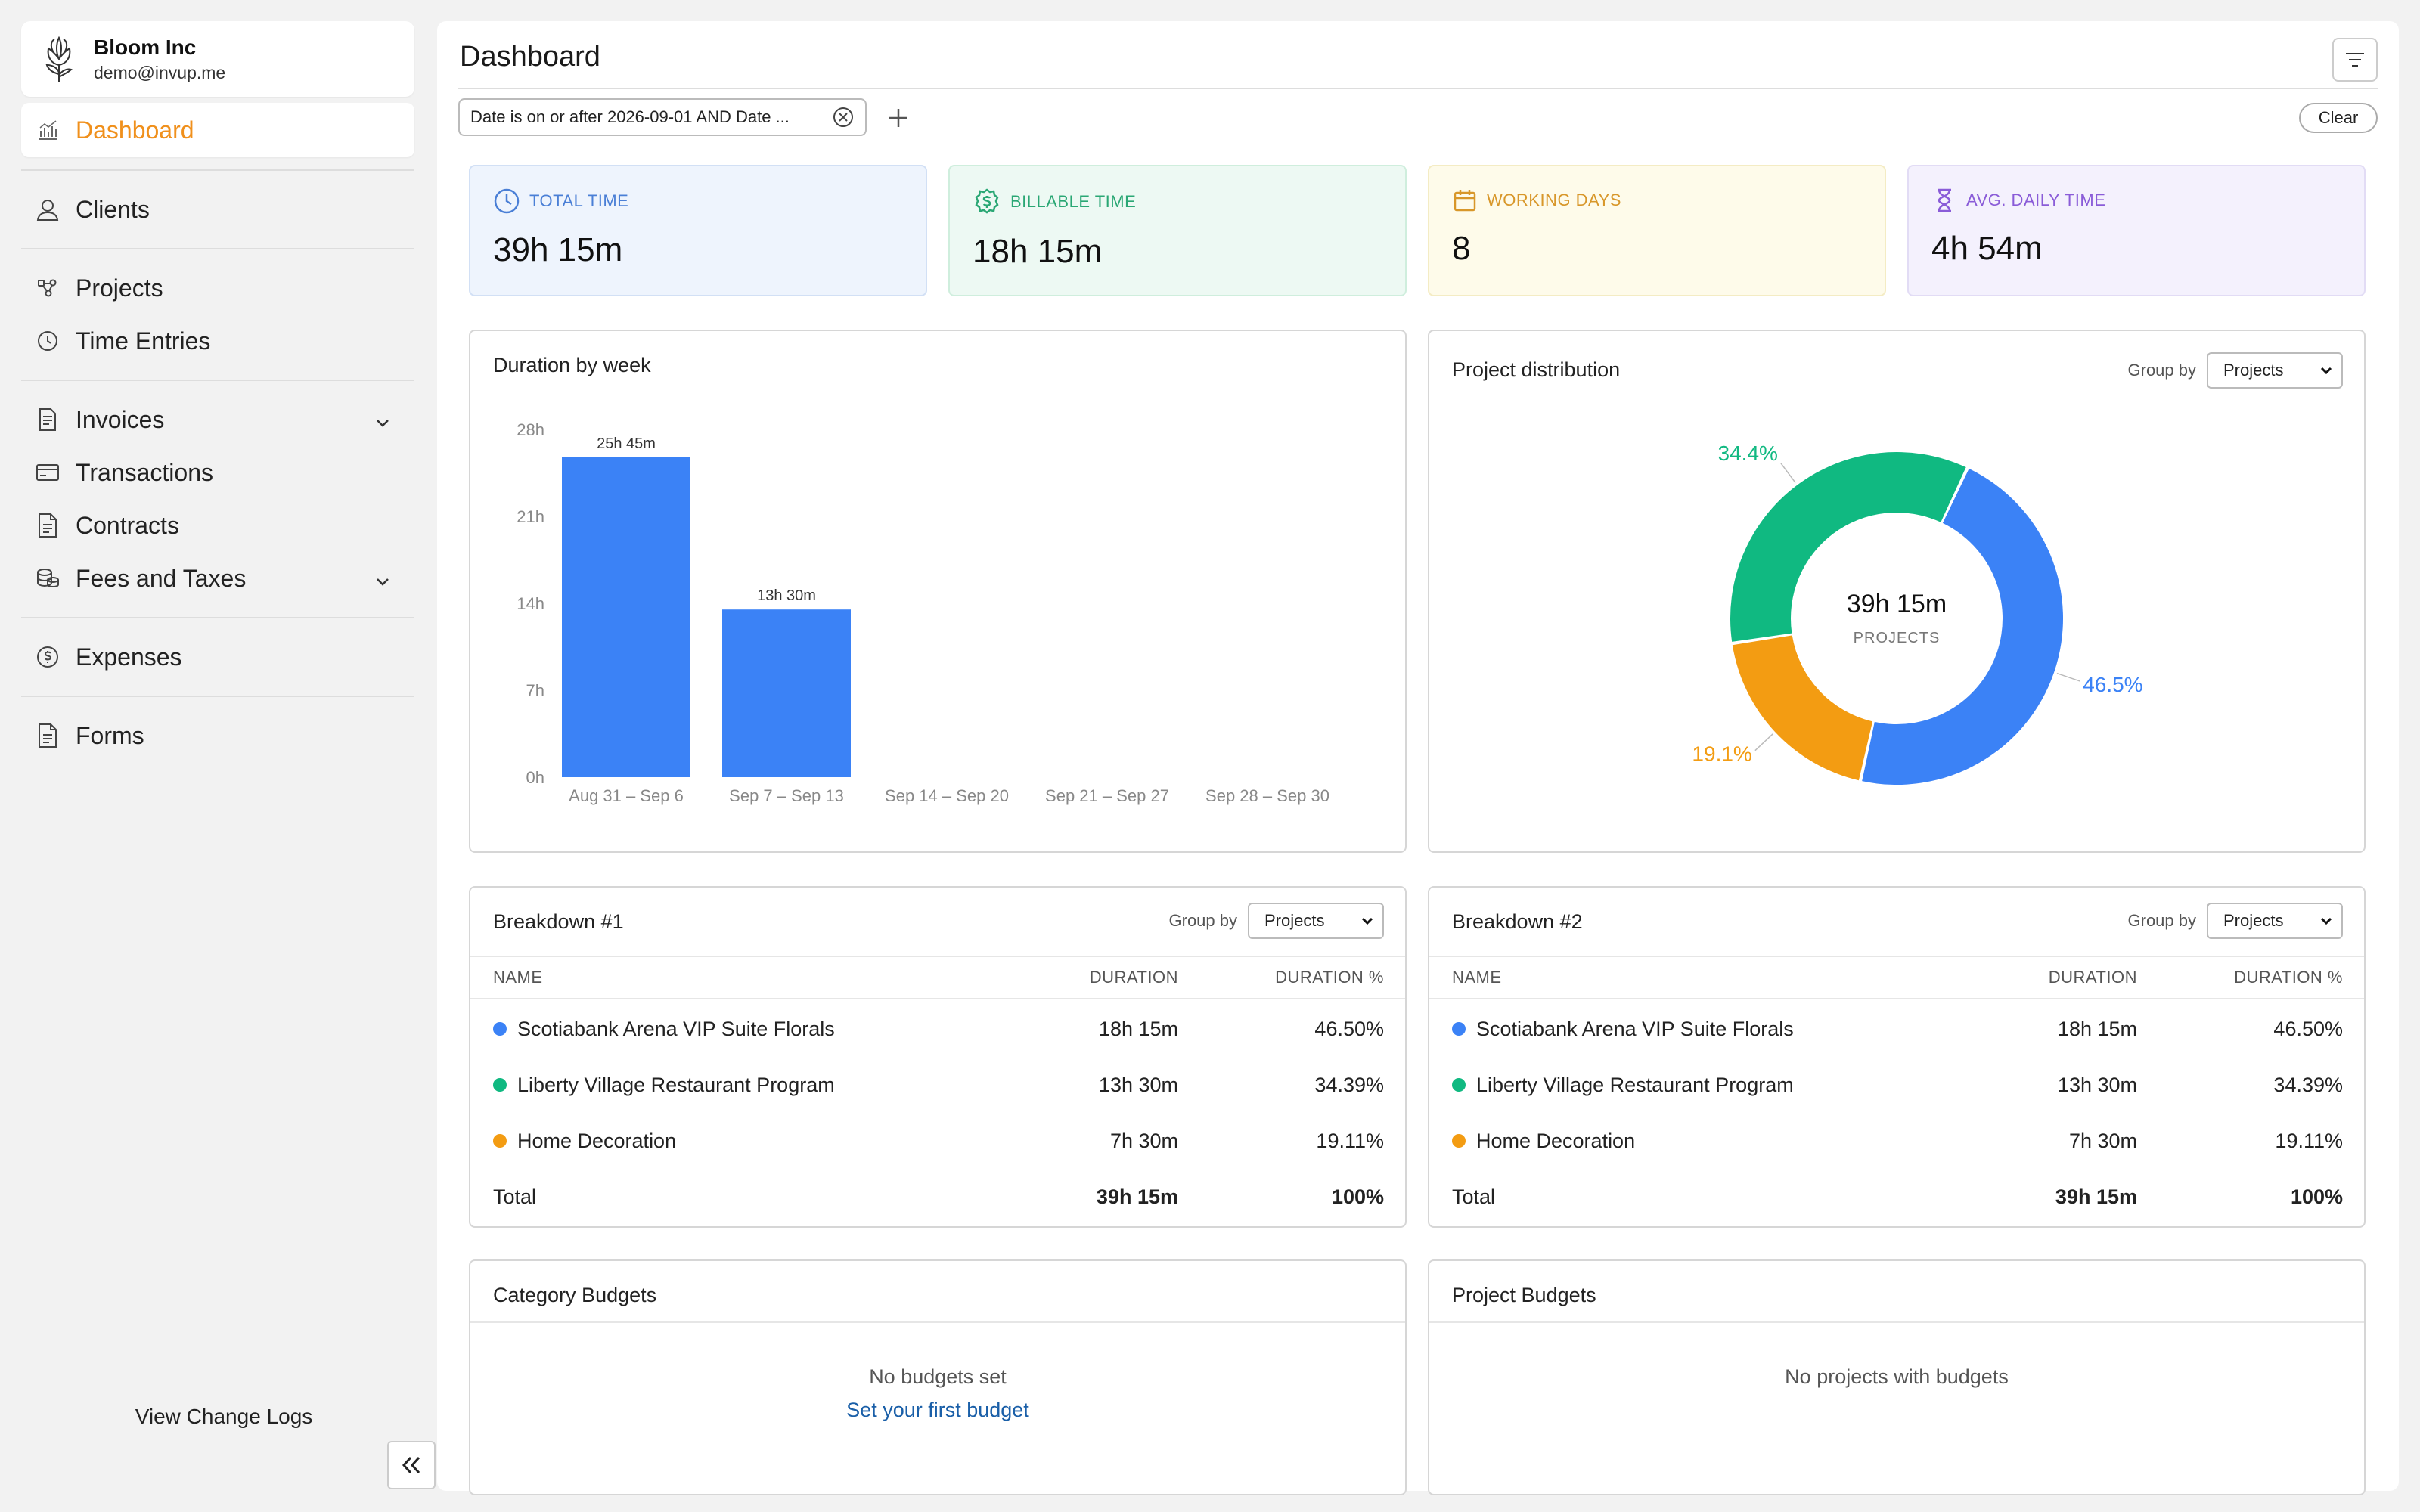 Image resolution: width=2420 pixels, height=1512 pixels. What do you see at coordinates (47, 472) in the screenshot?
I see `card-icon` at bounding box center [47, 472].